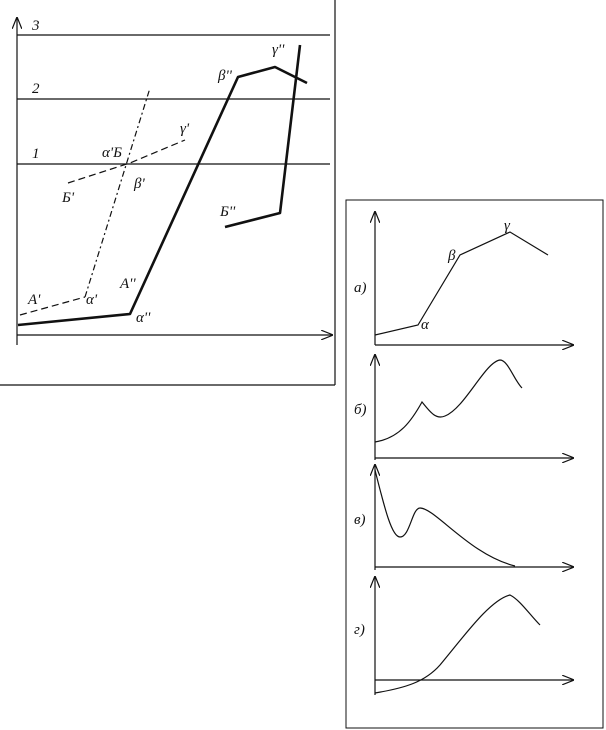  Describe the element at coordinates (360, 288) in the screenshot. I see `panel-label: а)` at that location.